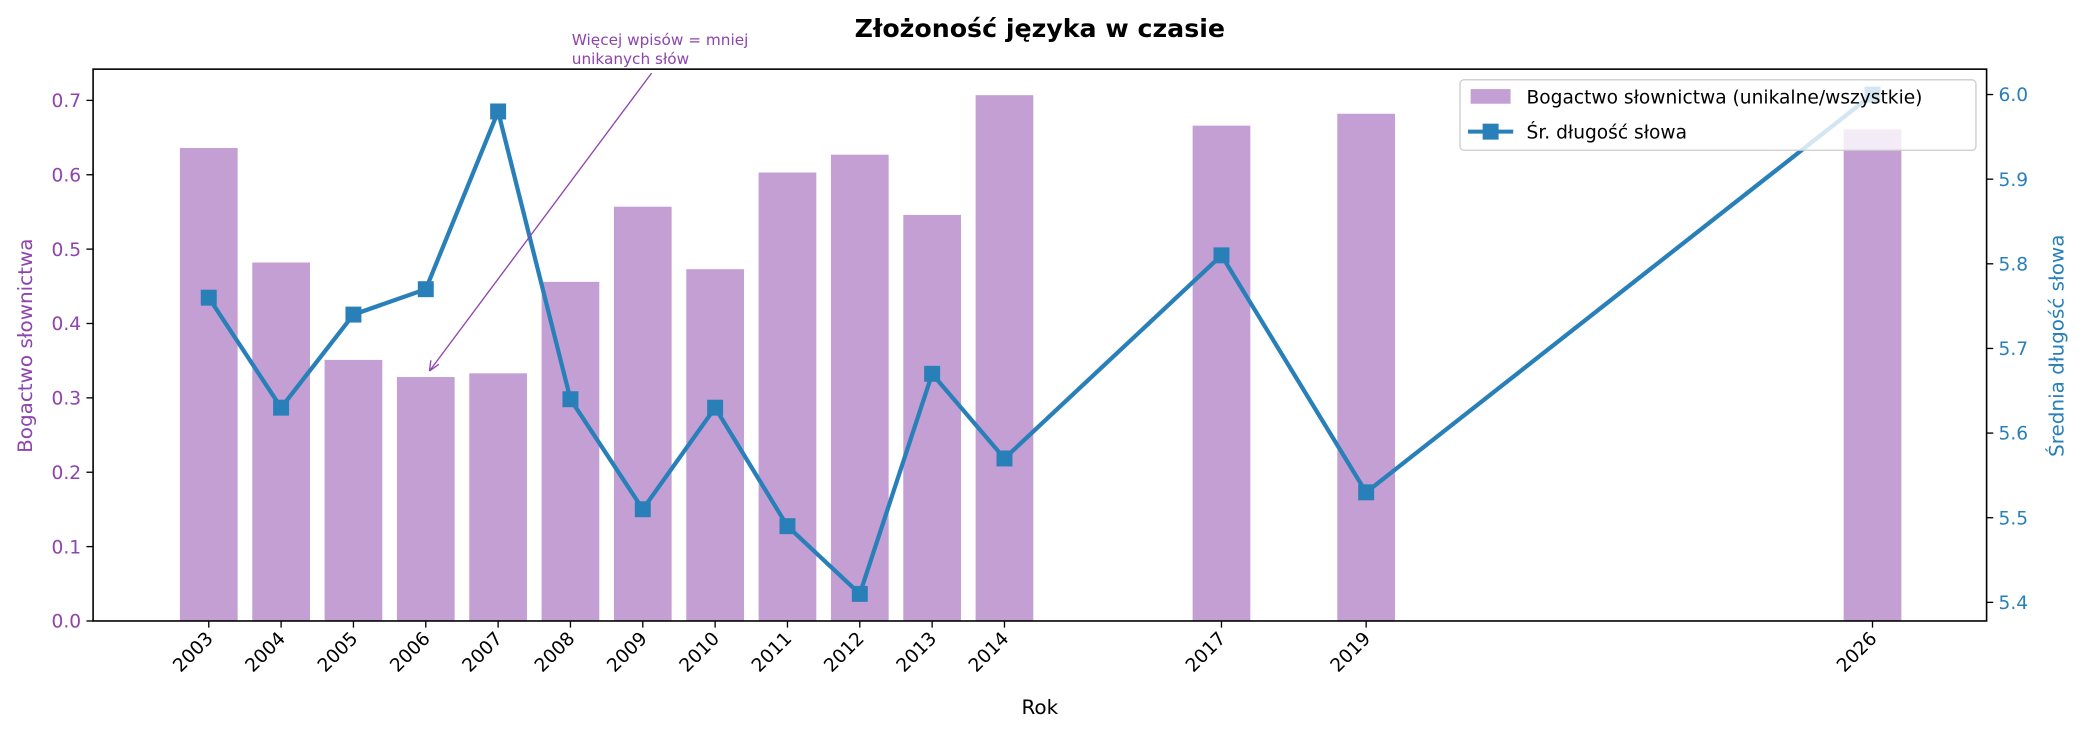 This screenshot has width=2085, height=734. What do you see at coordinates (67, 399) in the screenshot?
I see `y-tick-label: 0.3` at bounding box center [67, 399].